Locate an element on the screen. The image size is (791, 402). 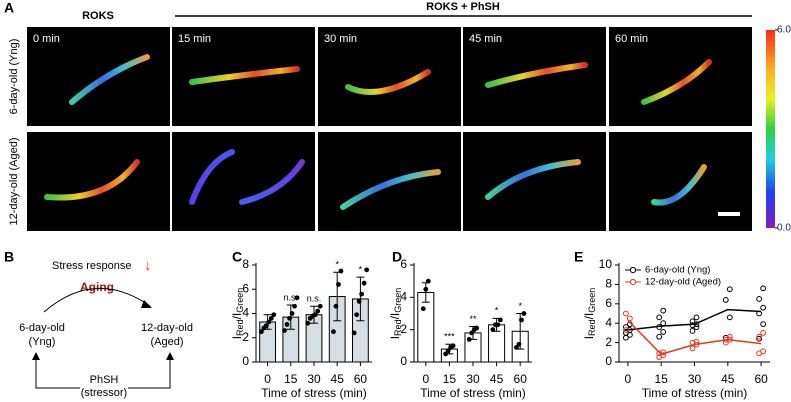
young-text: (Yng) is located at coordinates (42, 342).